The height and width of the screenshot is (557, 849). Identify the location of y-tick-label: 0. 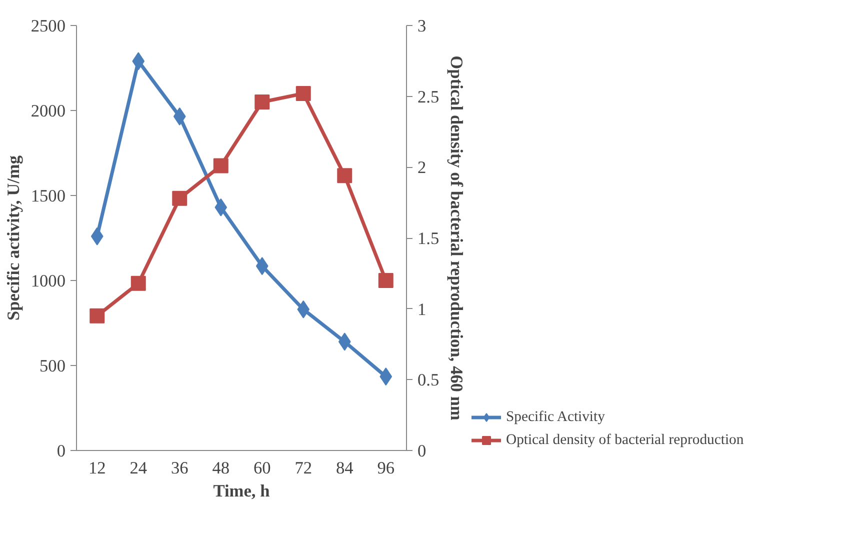
(61, 451).